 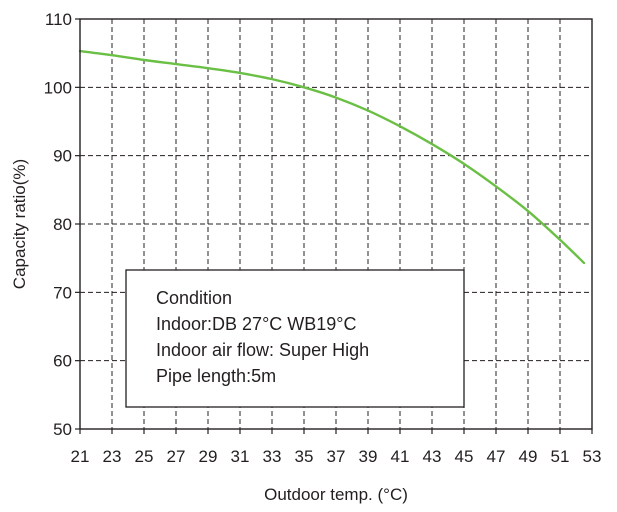 I want to click on x-tick-label: 23, so click(x=112, y=456).